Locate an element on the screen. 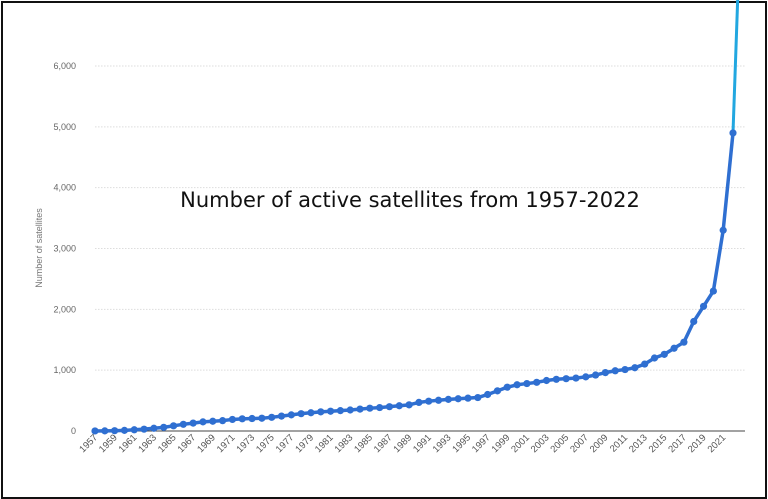 This screenshot has width=768, height=499. y-tick-label: 0 is located at coordinates (73, 431).